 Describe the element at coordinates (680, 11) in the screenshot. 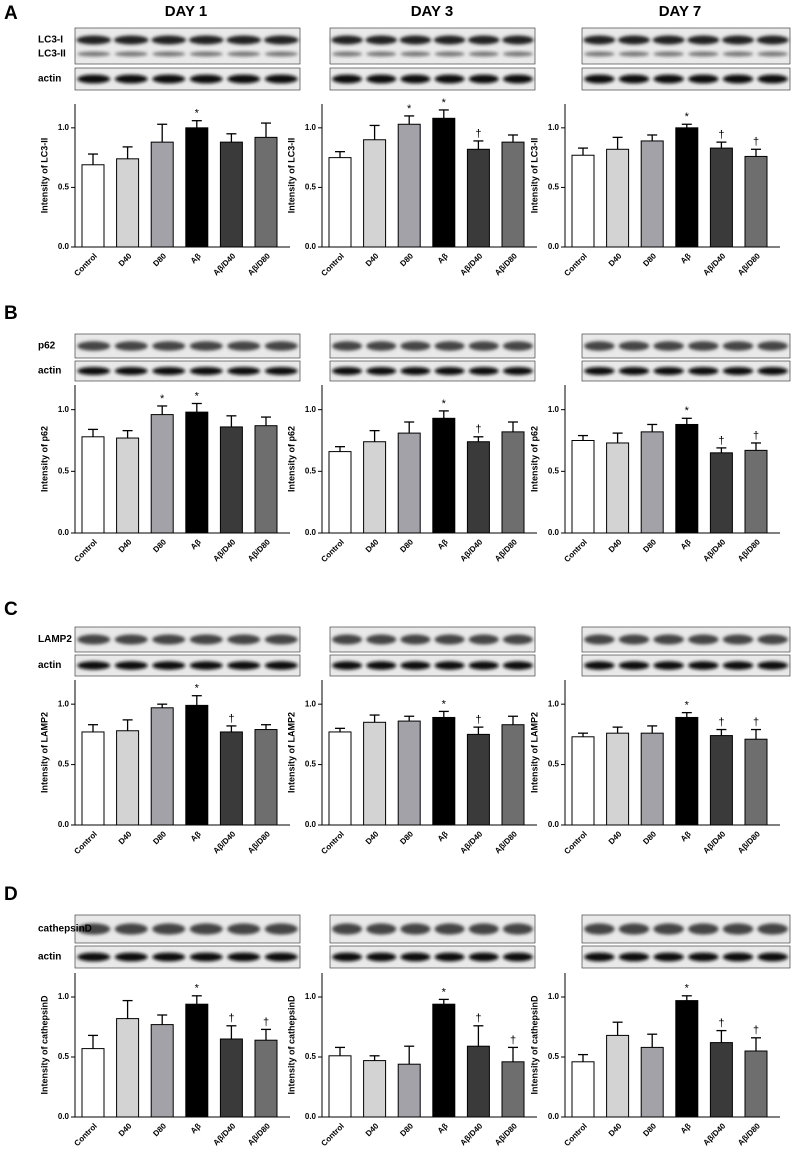

I see `column-heading: DAY 7` at that location.